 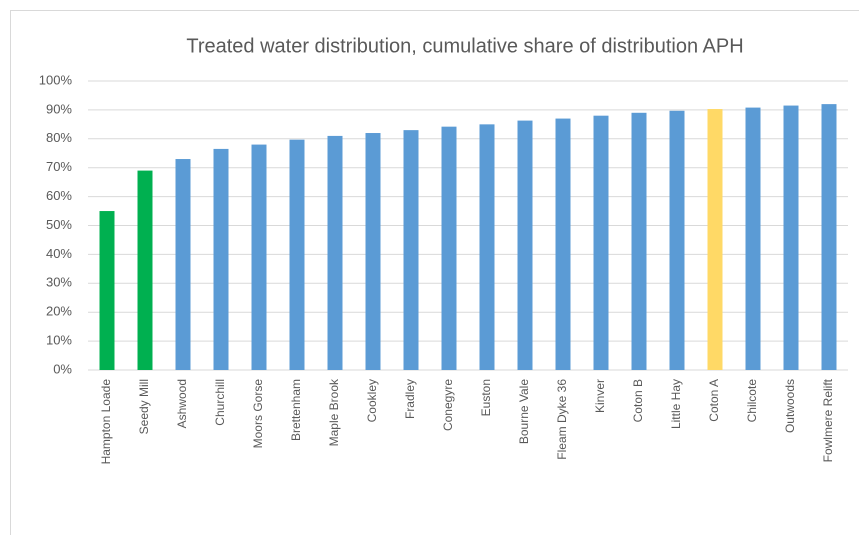 What do you see at coordinates (62, 368) in the screenshot?
I see `y-tick-label: 0%` at bounding box center [62, 368].